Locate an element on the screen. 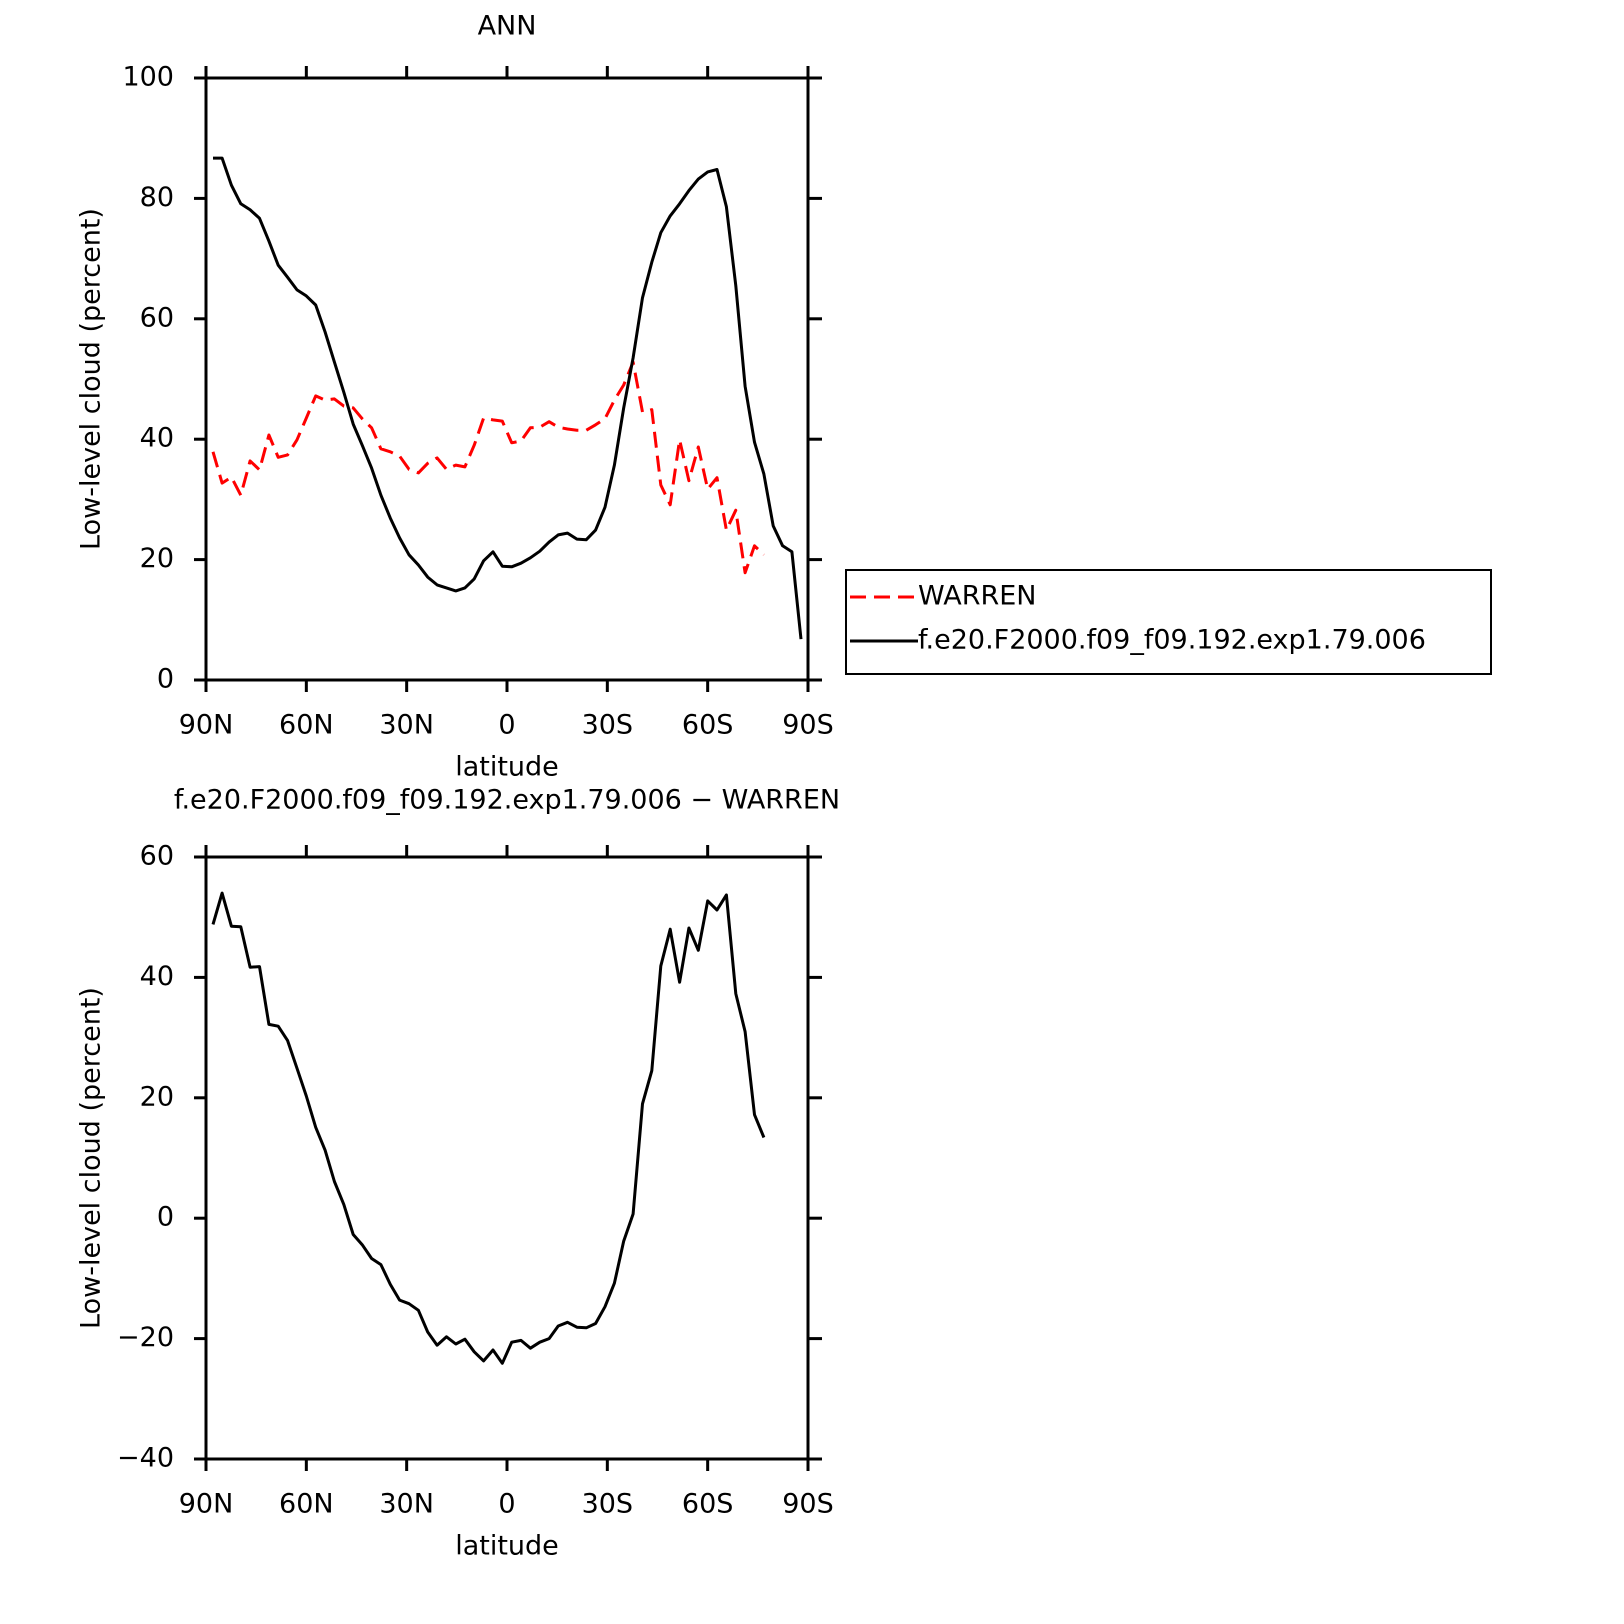 The image size is (1624, 1624). legend-box is located at coordinates (1168, 622).